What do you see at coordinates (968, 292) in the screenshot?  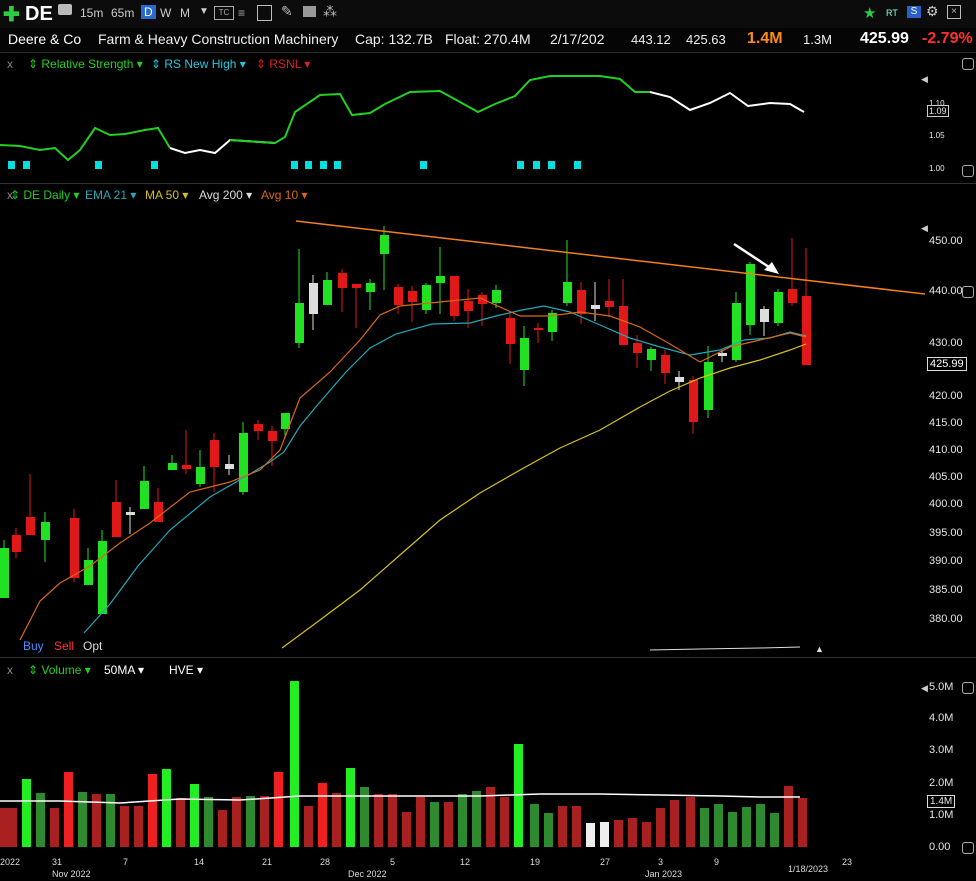 I see `price-panel-scroll-icon` at bounding box center [968, 292].